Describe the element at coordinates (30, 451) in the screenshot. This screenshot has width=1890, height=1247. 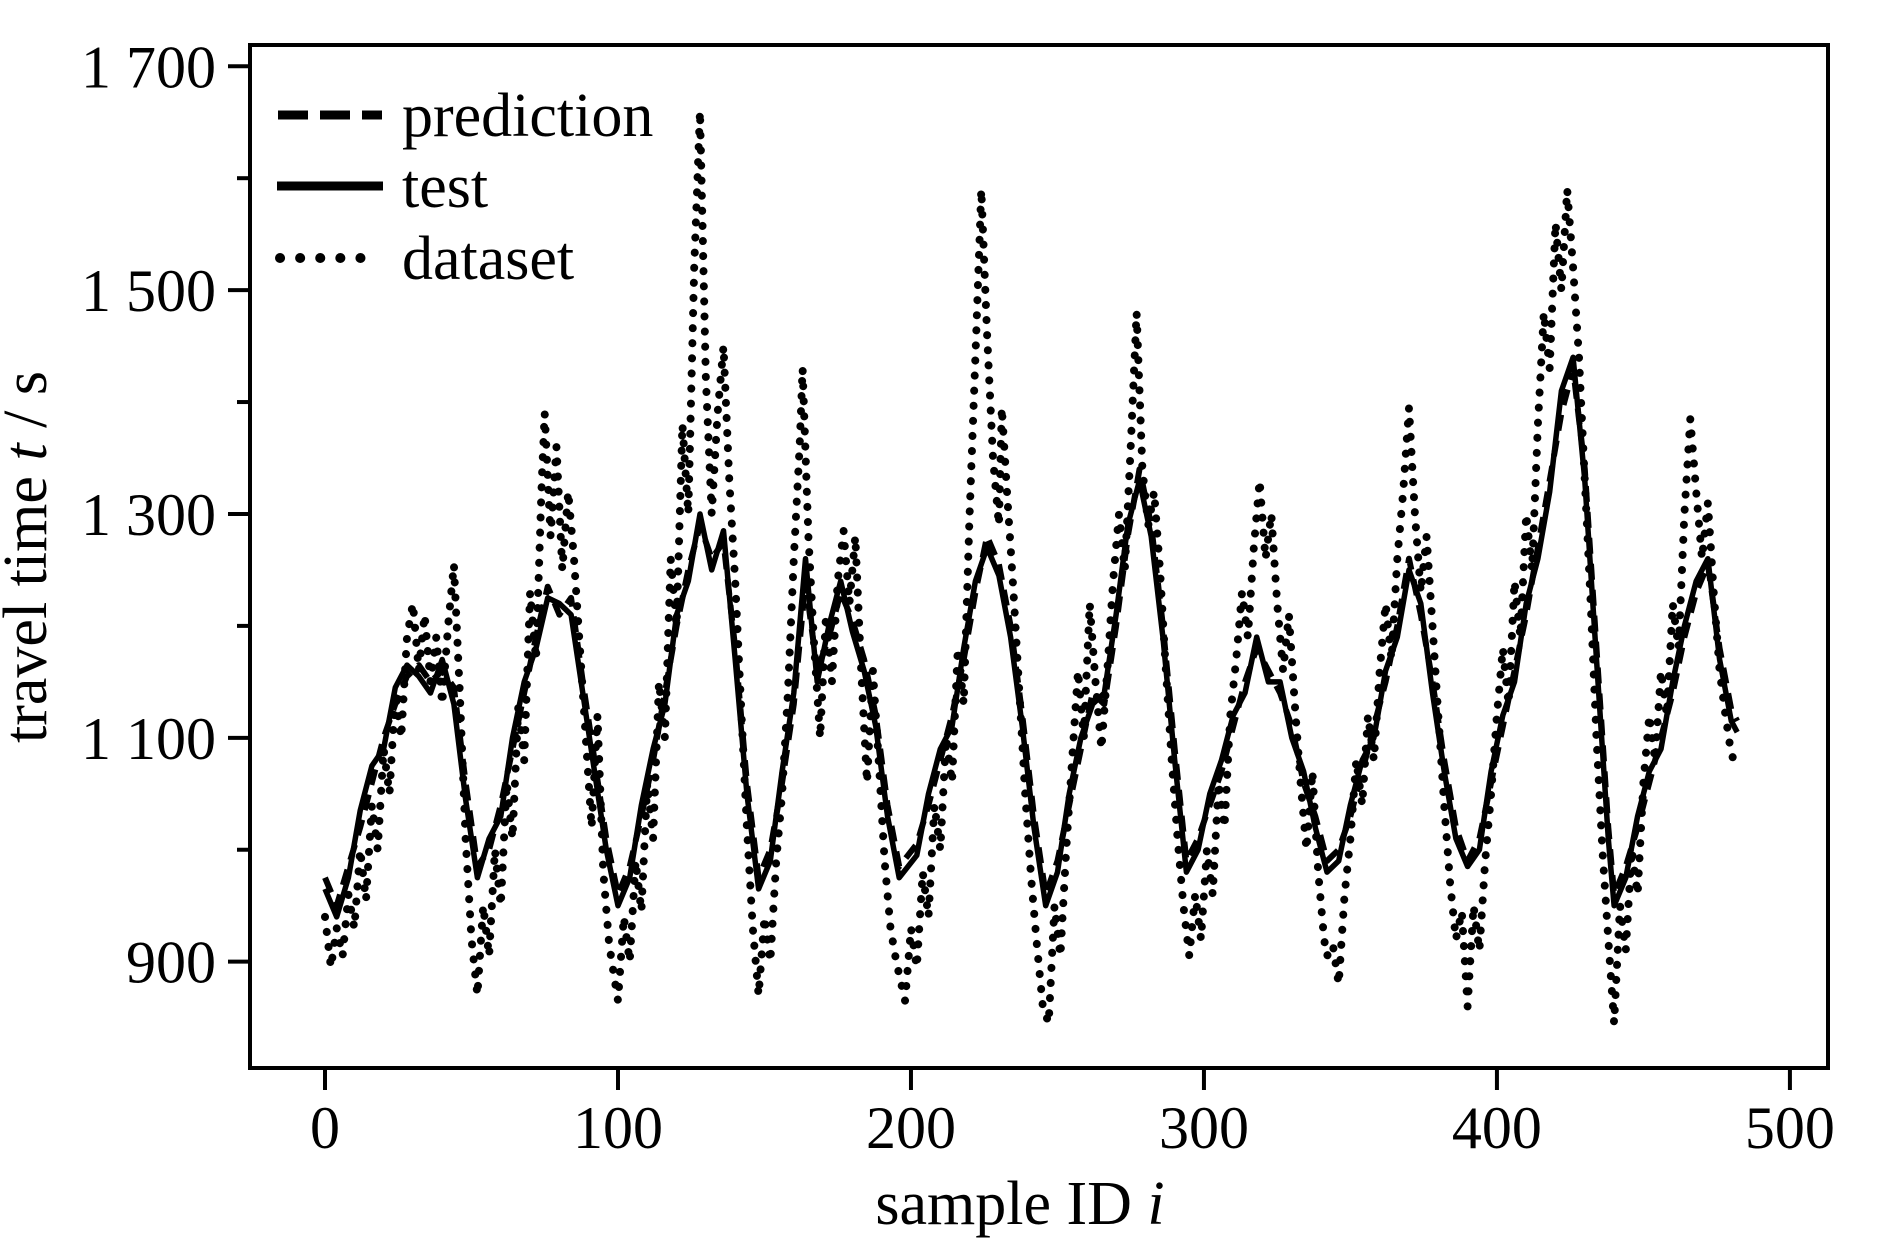
I see `y-axis-label-variable: t` at that location.